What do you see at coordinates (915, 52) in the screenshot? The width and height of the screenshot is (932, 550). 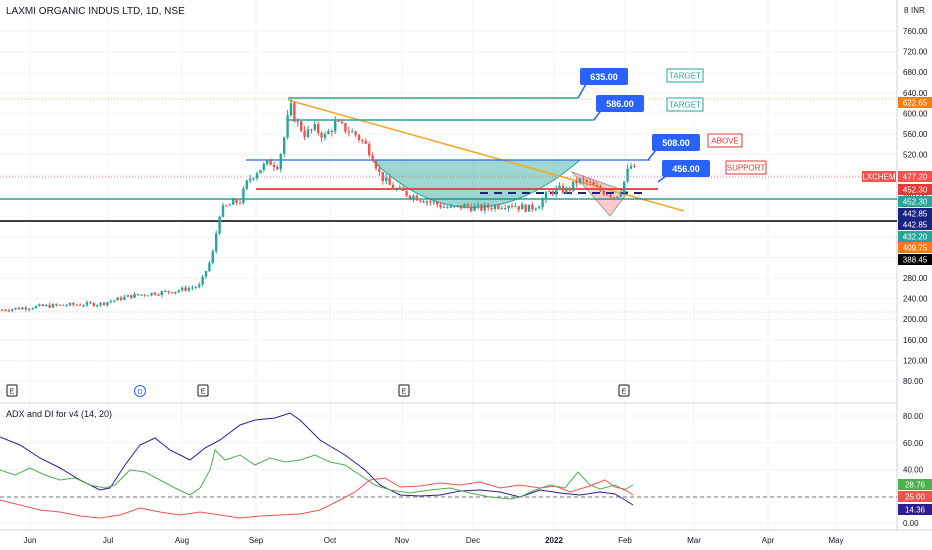 I see `price-tick-label: 720.00` at bounding box center [915, 52].